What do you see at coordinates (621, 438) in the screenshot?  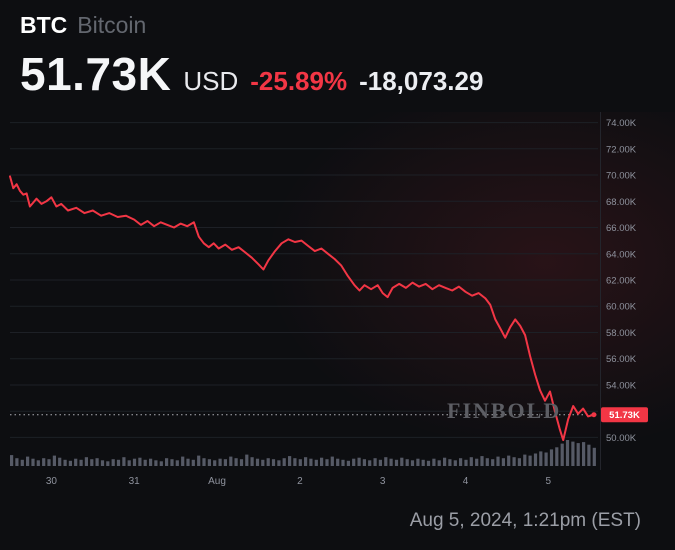 I see `svg-text: 50.00K` at bounding box center [621, 438].